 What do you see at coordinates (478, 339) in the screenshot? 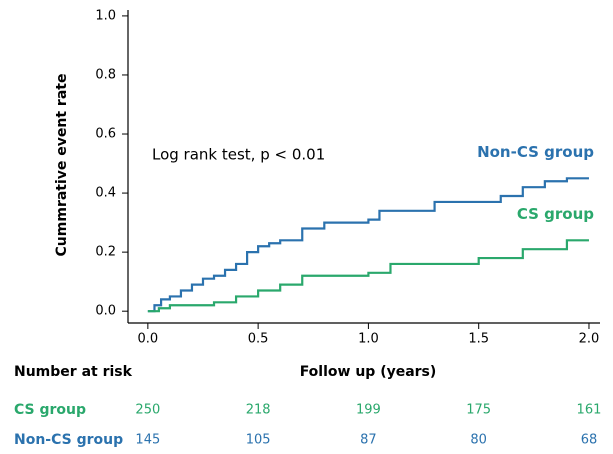
I see `x-tick-label: 1.5` at bounding box center [478, 339].